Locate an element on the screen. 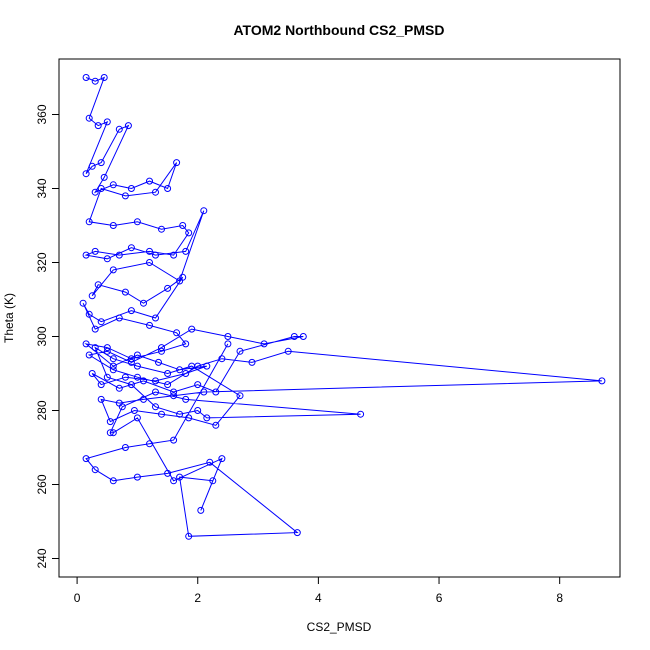  x-tick-label: 4 is located at coordinates (318, 598).